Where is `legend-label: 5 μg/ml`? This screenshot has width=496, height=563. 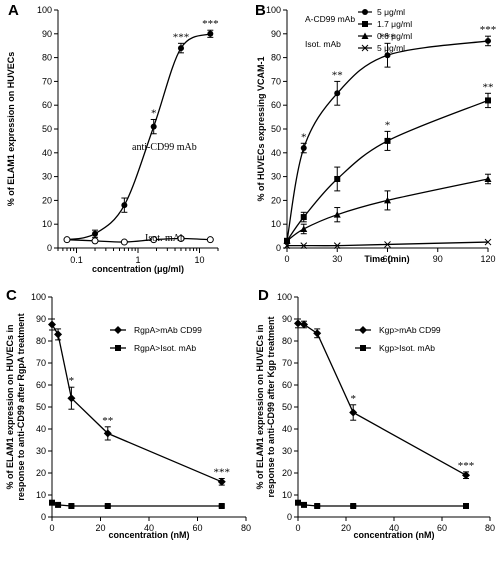
legend-label: 5 μg/ml is located at coordinates (391, 12).